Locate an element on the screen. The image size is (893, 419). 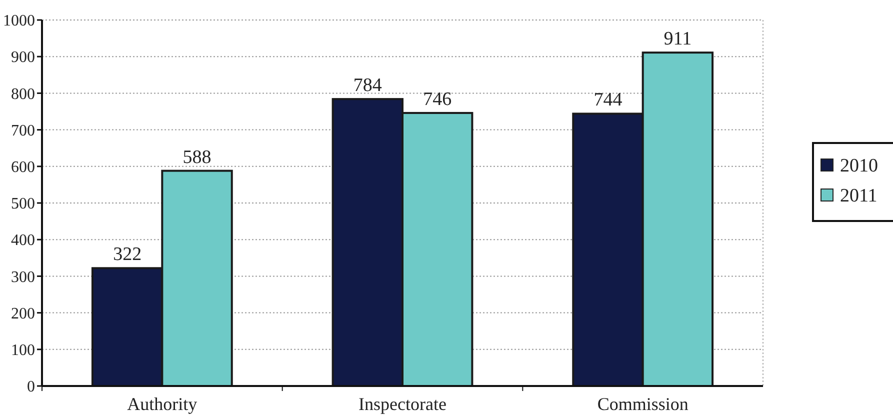
data-label: 784 is located at coordinates (367, 85).